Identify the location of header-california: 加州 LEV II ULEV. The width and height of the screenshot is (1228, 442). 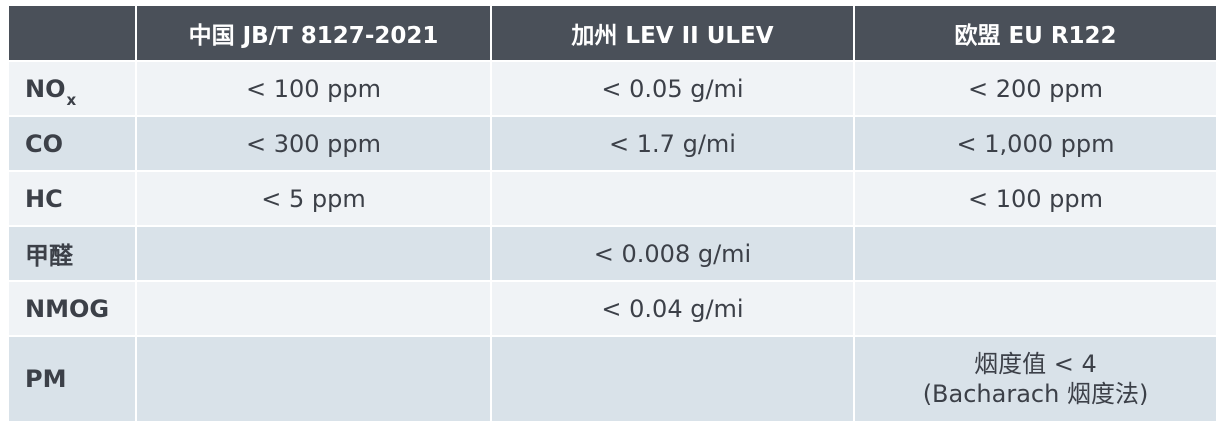
(672, 33).